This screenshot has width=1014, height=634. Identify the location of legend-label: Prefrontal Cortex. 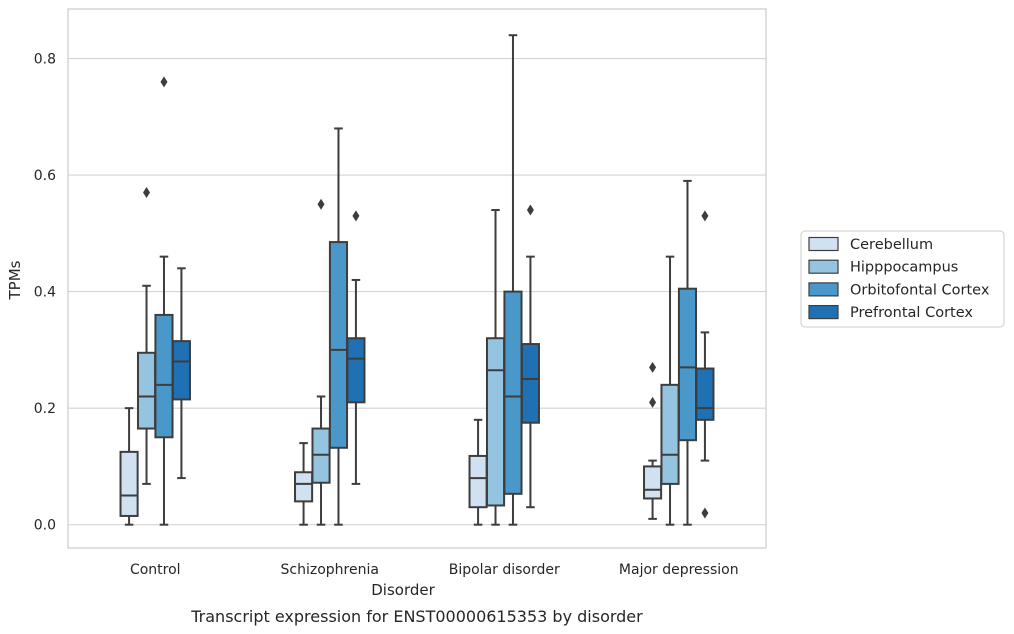
(911, 313).